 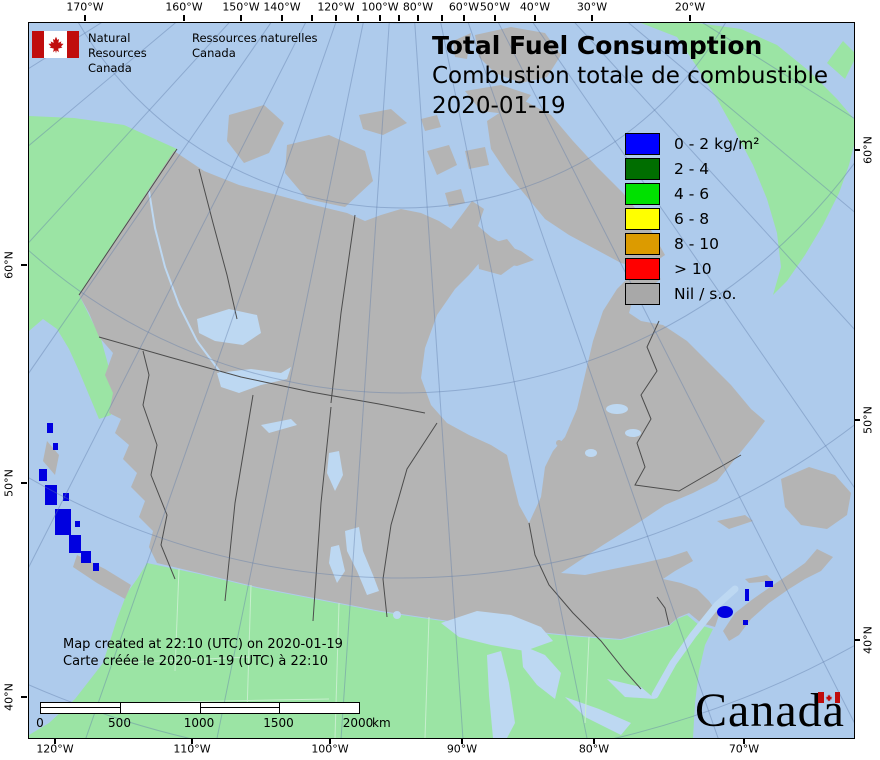 I want to click on dept-en-line2: Canada, so click(x=110, y=68).